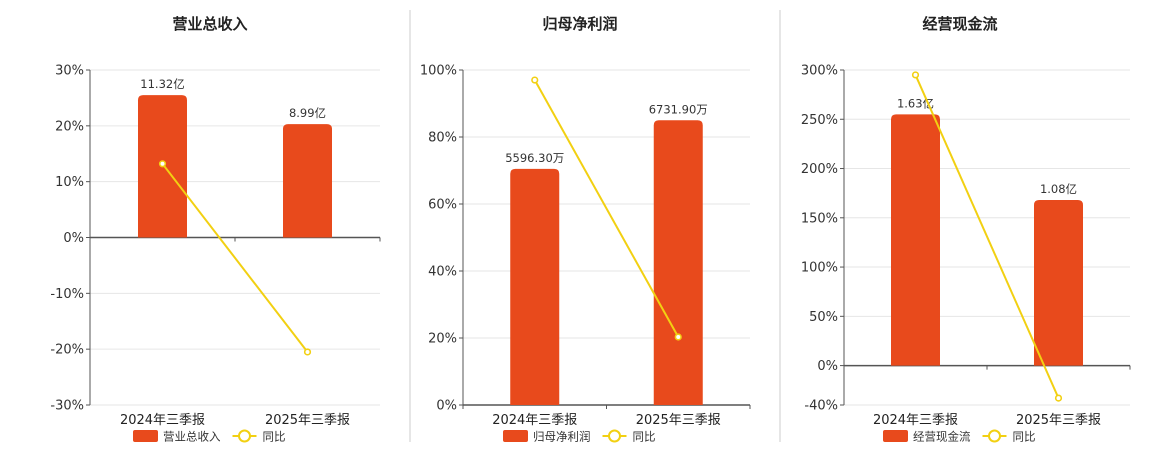  What do you see at coordinates (678, 109) in the screenshot?
I see `bar-data-label: 6731.90万` at bounding box center [678, 109].